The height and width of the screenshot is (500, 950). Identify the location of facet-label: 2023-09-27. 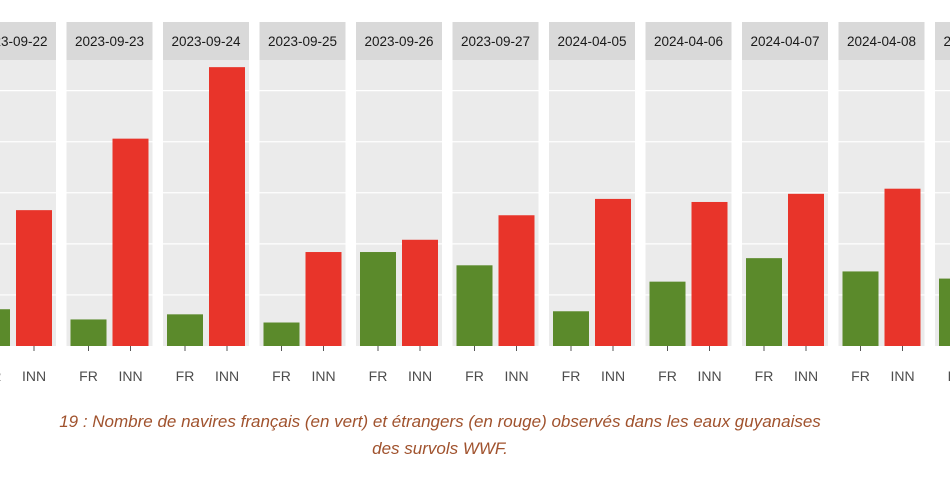
(495, 41).